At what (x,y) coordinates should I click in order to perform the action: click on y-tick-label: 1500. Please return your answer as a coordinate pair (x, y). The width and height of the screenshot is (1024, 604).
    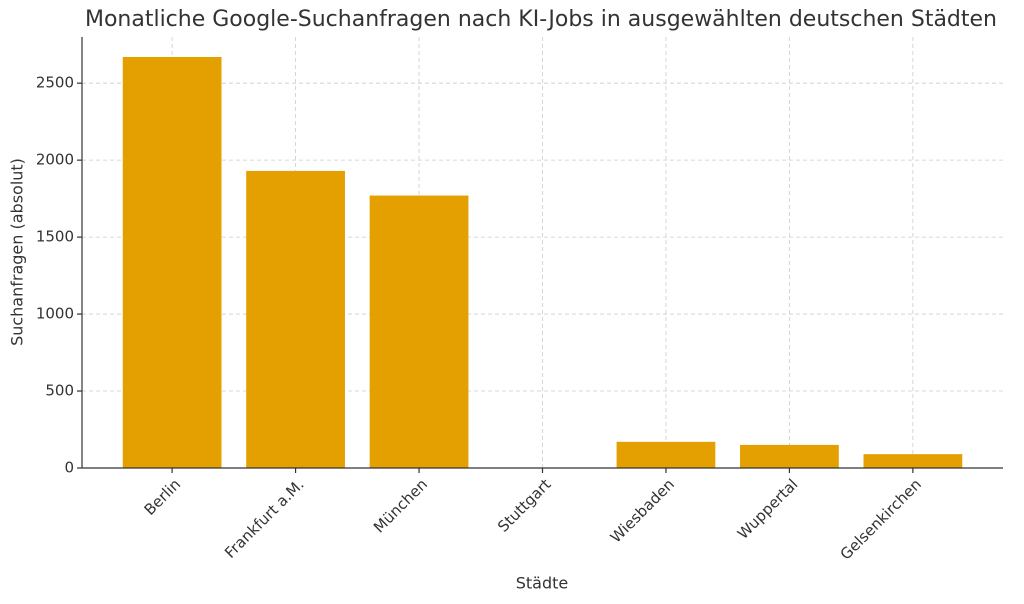
    Looking at the image, I should click on (55, 237).